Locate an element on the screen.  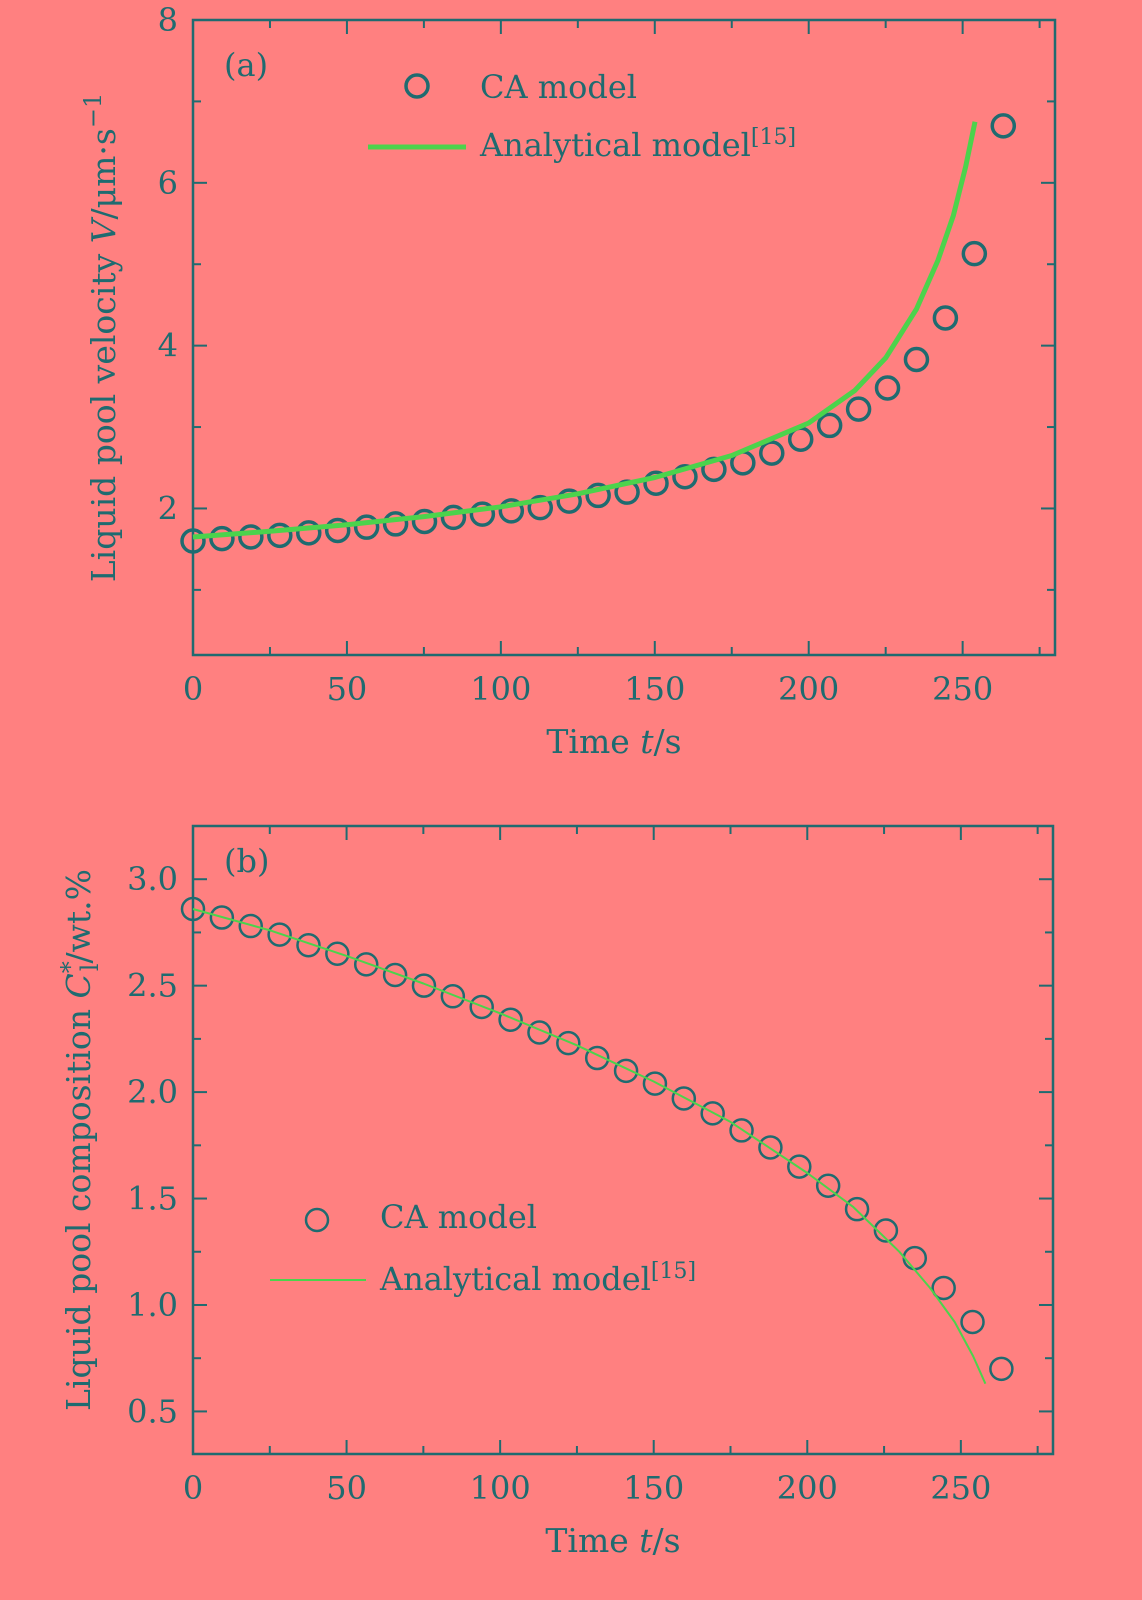
y-axis-label: Liquid pool composition C*l/wt.% is located at coordinates (80, 1140).